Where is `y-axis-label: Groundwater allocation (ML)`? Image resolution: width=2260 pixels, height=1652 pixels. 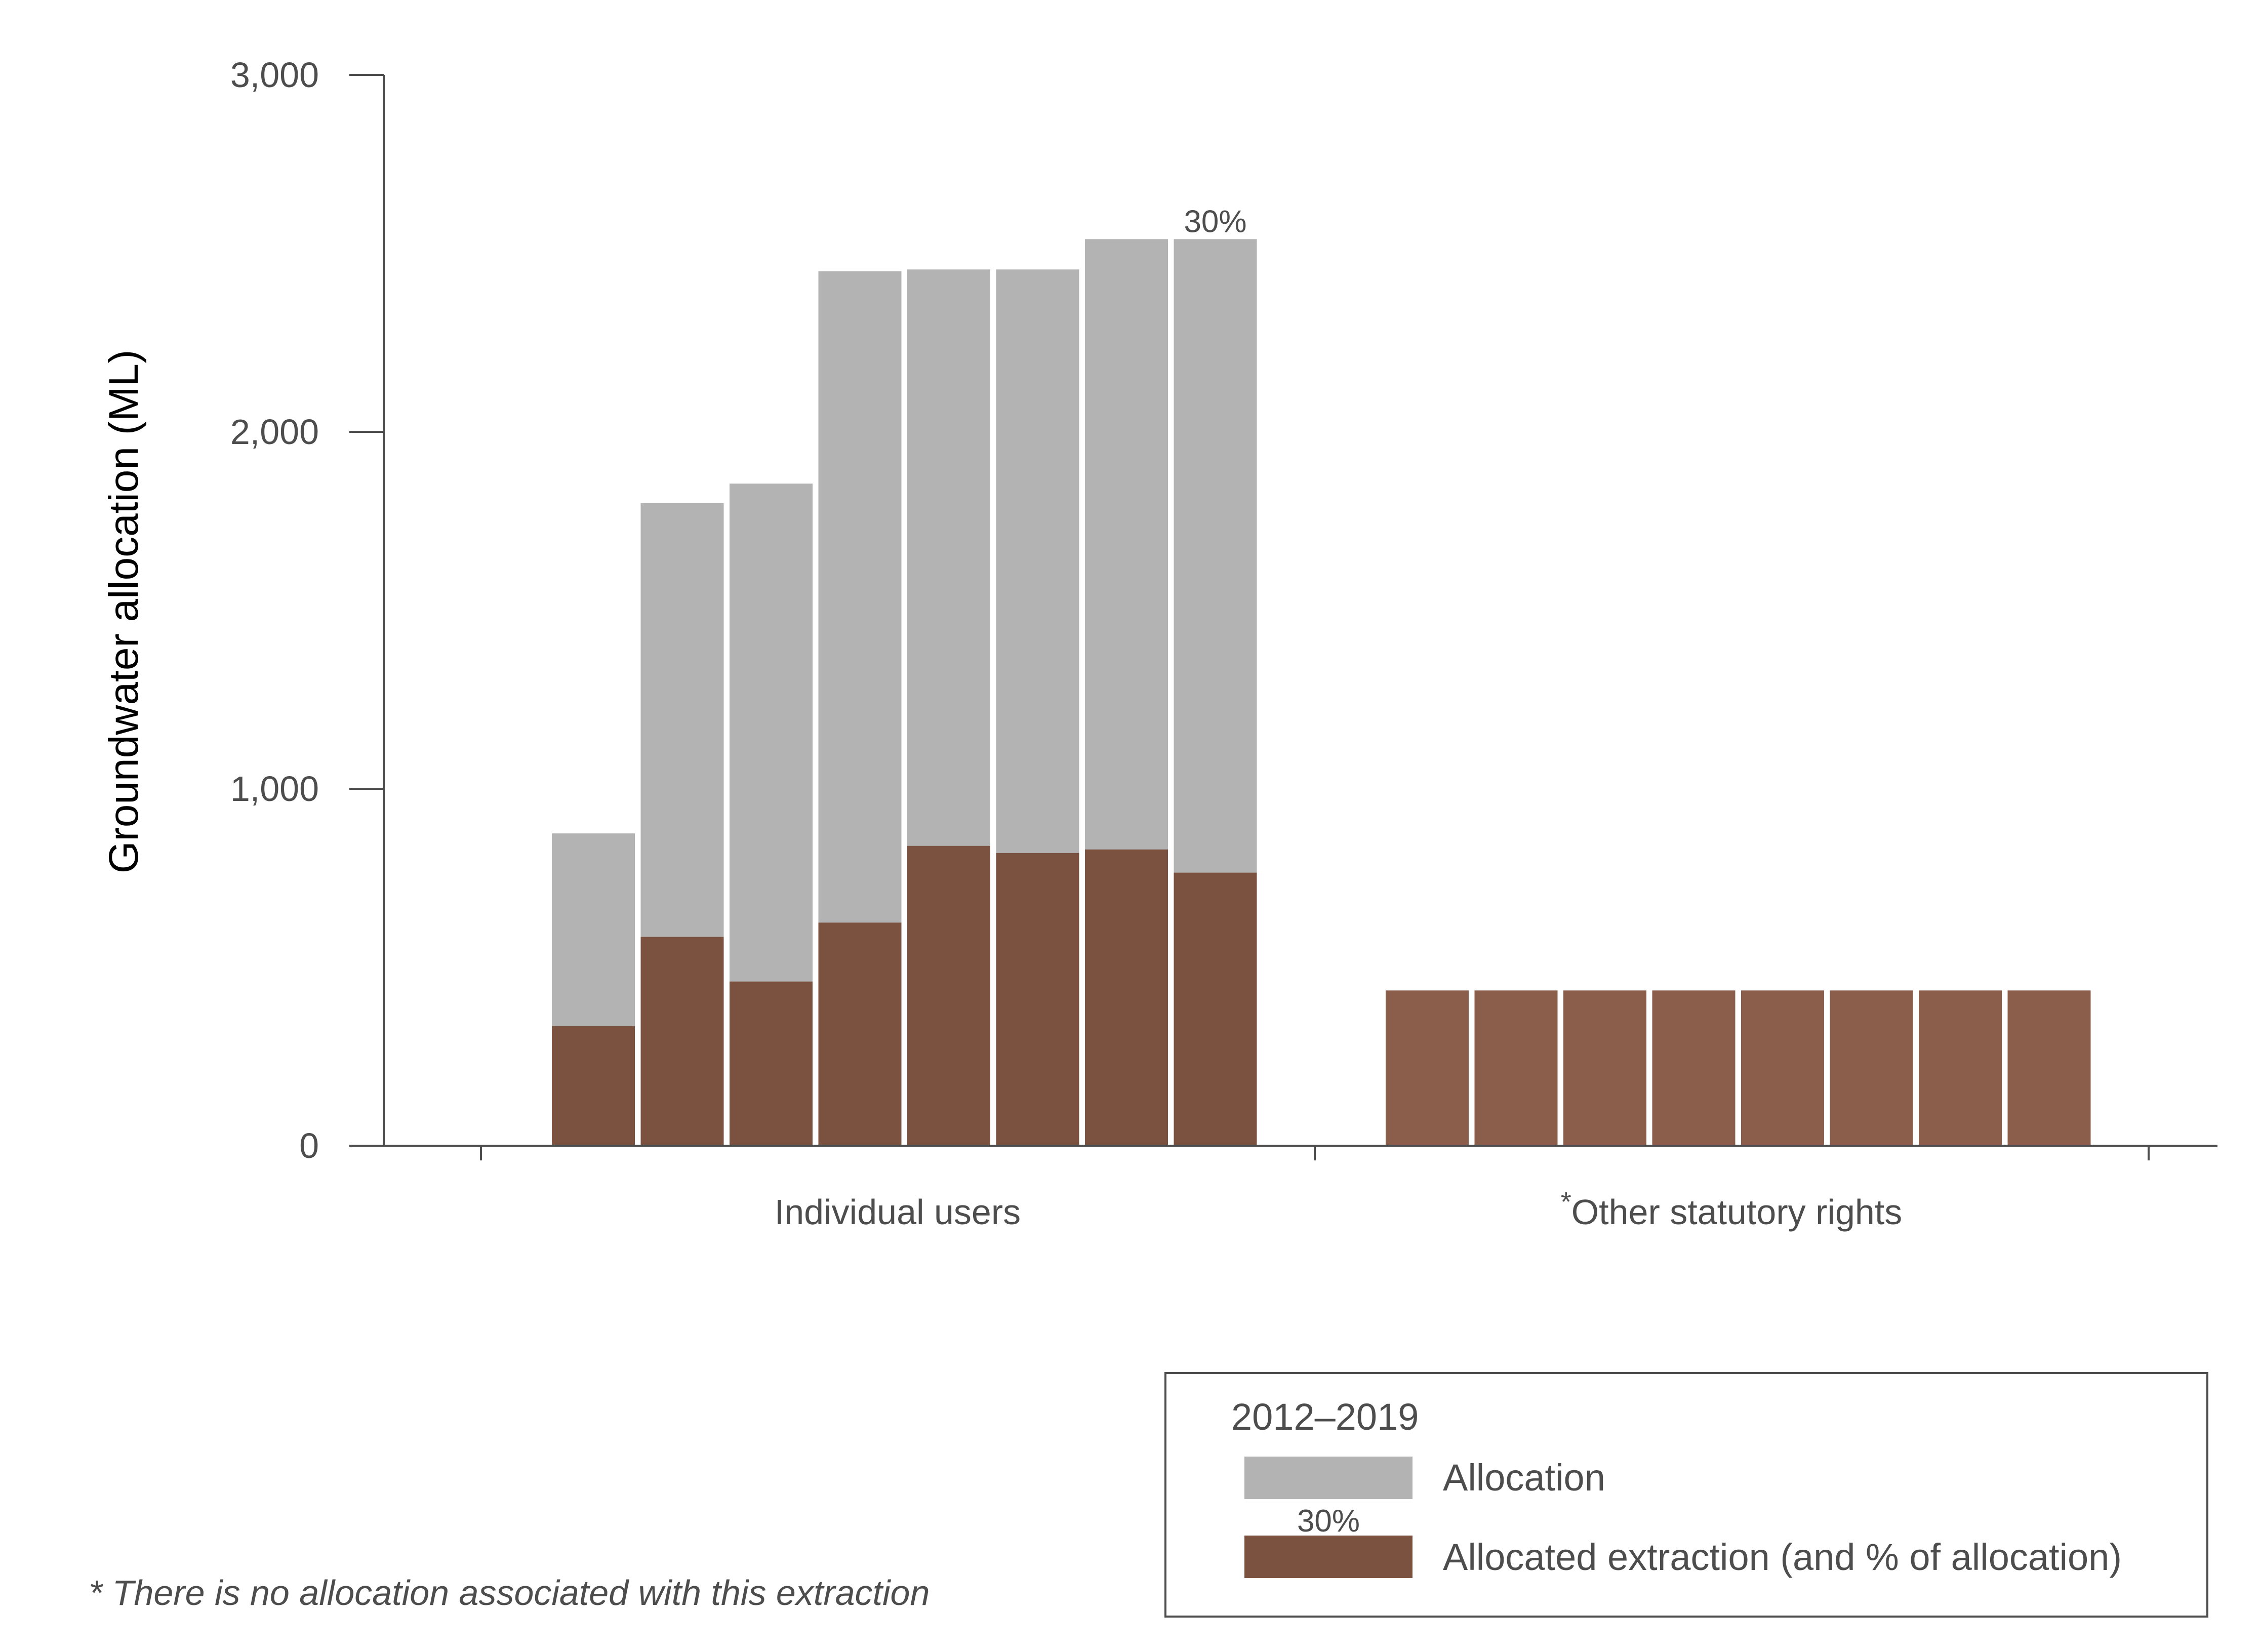 y-axis-label: Groundwater allocation (ML) is located at coordinates (124, 612).